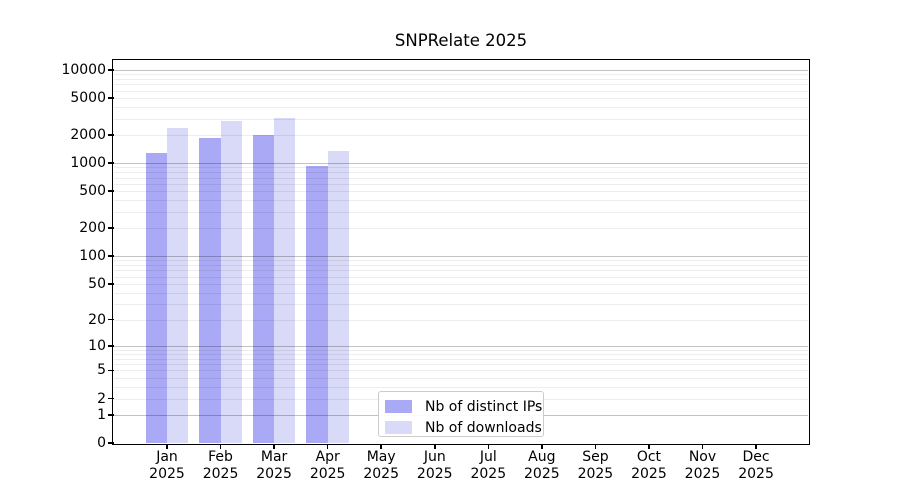 The width and height of the screenshot is (900, 500). What do you see at coordinates (702, 465) in the screenshot?
I see `x-tick-label: Nov 2025` at bounding box center [702, 465].